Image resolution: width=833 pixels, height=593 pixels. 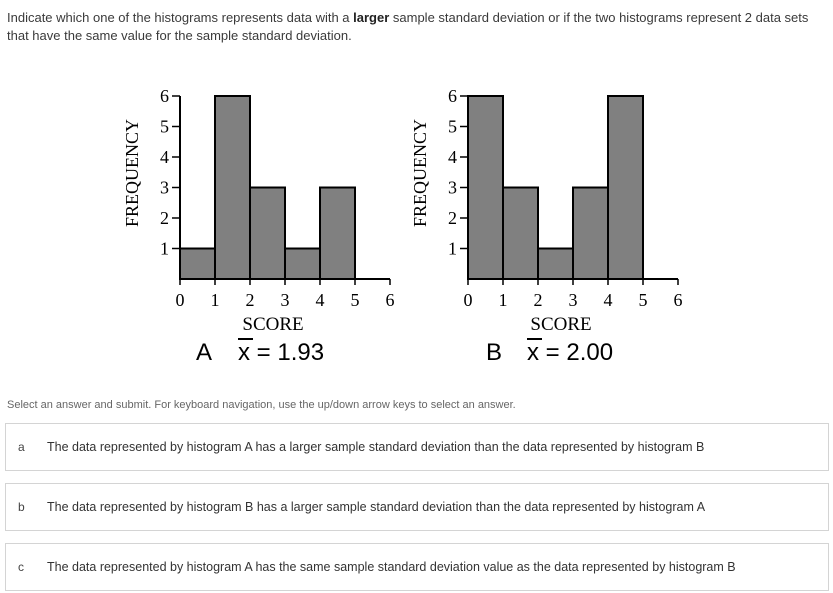 I want to click on hist-a-x-axis-label: SCORE, so click(x=272, y=324).